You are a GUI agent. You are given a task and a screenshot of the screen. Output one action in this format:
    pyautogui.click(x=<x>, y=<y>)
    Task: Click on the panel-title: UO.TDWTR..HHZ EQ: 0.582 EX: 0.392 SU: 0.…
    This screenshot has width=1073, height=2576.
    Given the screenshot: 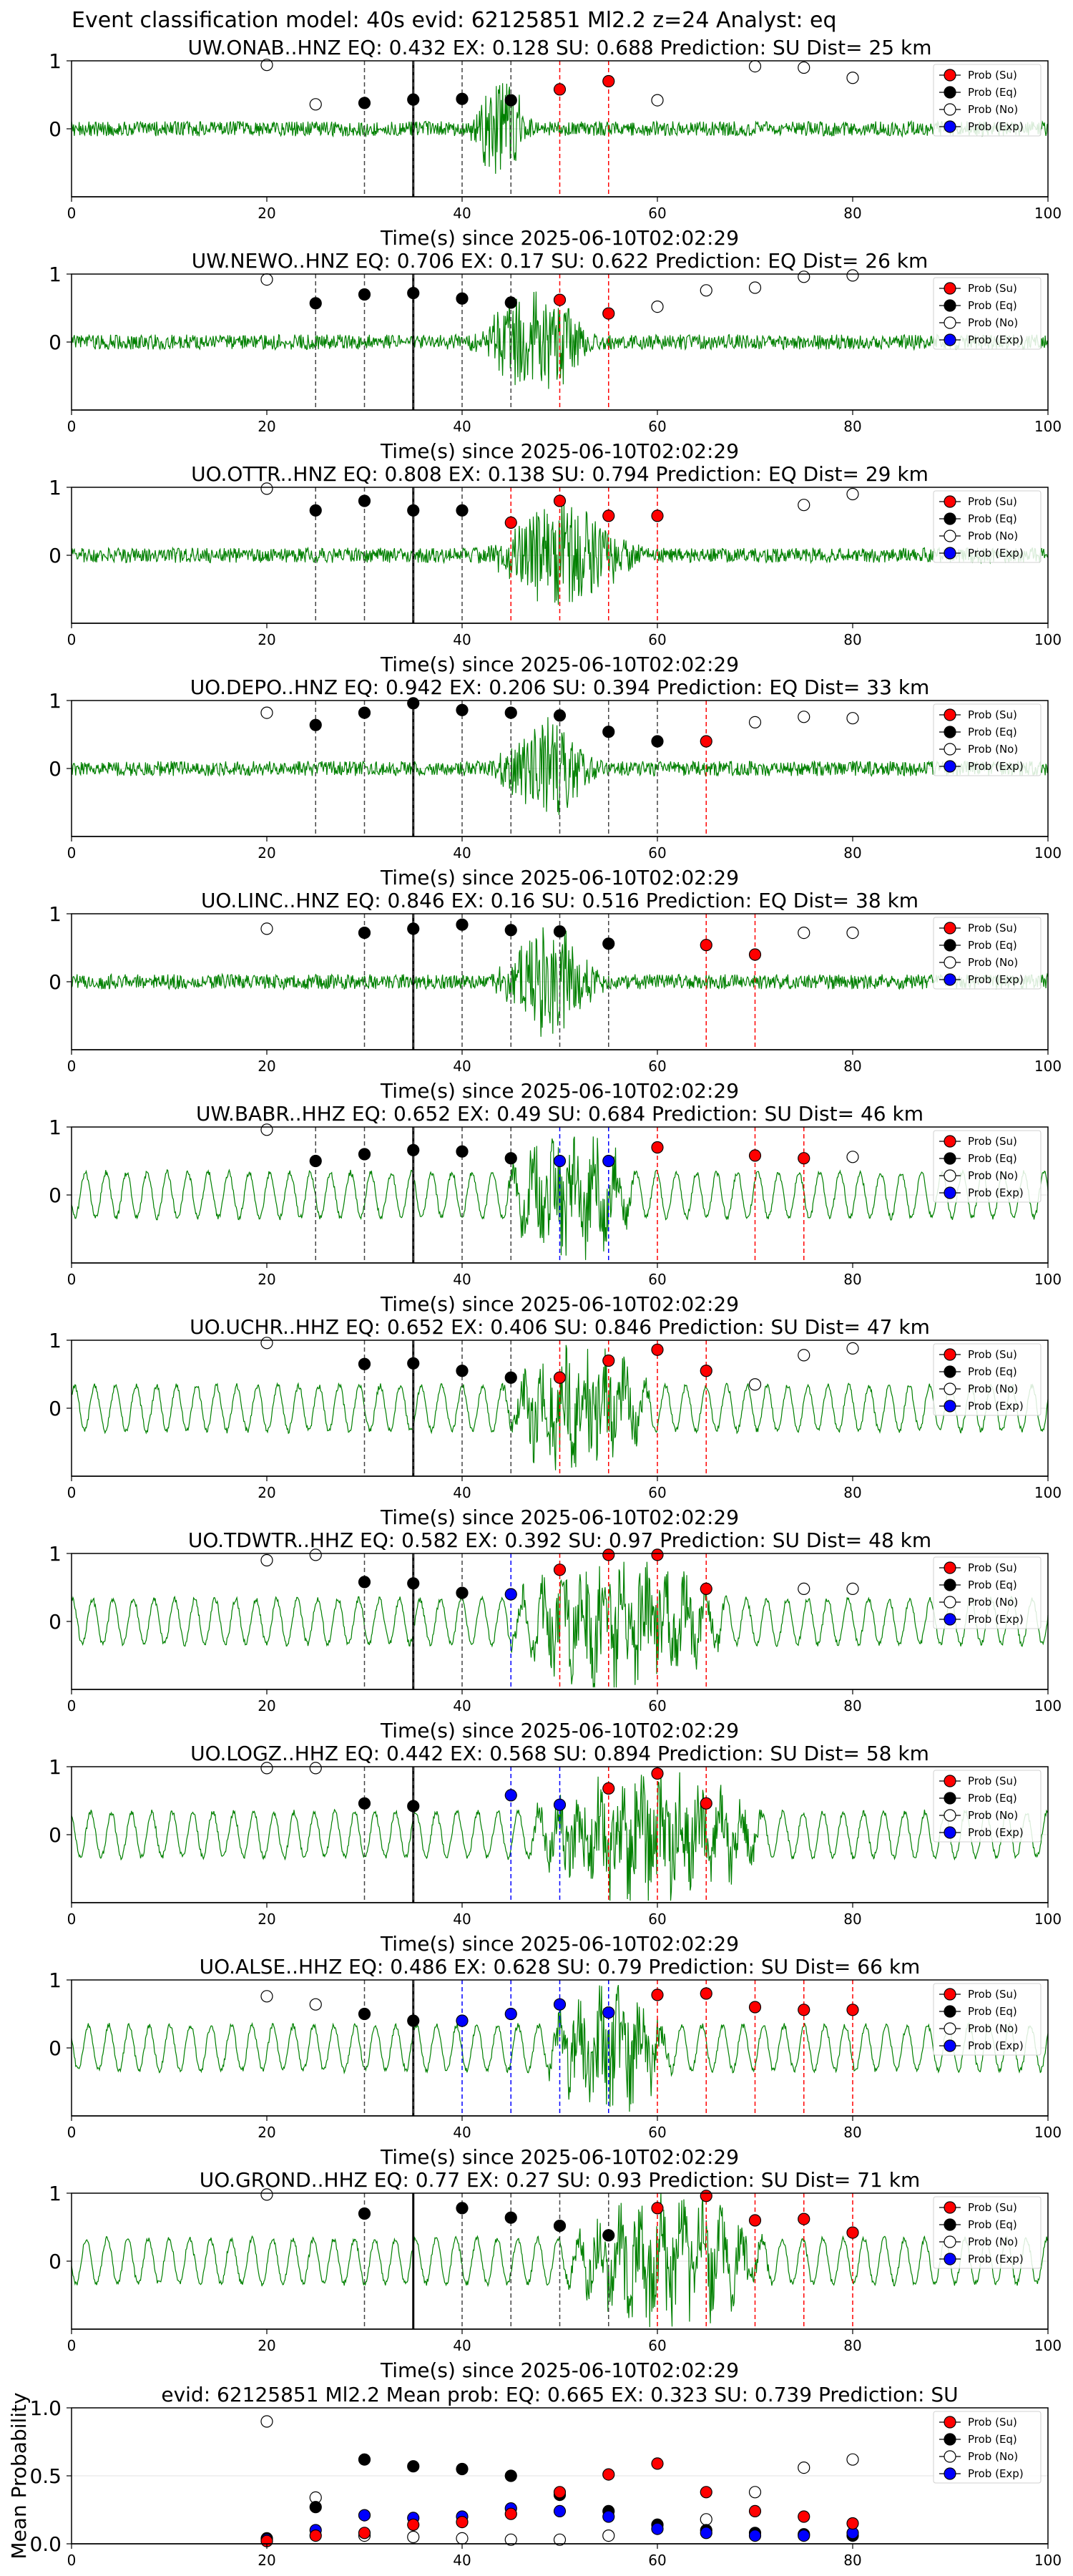 What is the action you would take?
    pyautogui.click(x=559, y=1540)
    